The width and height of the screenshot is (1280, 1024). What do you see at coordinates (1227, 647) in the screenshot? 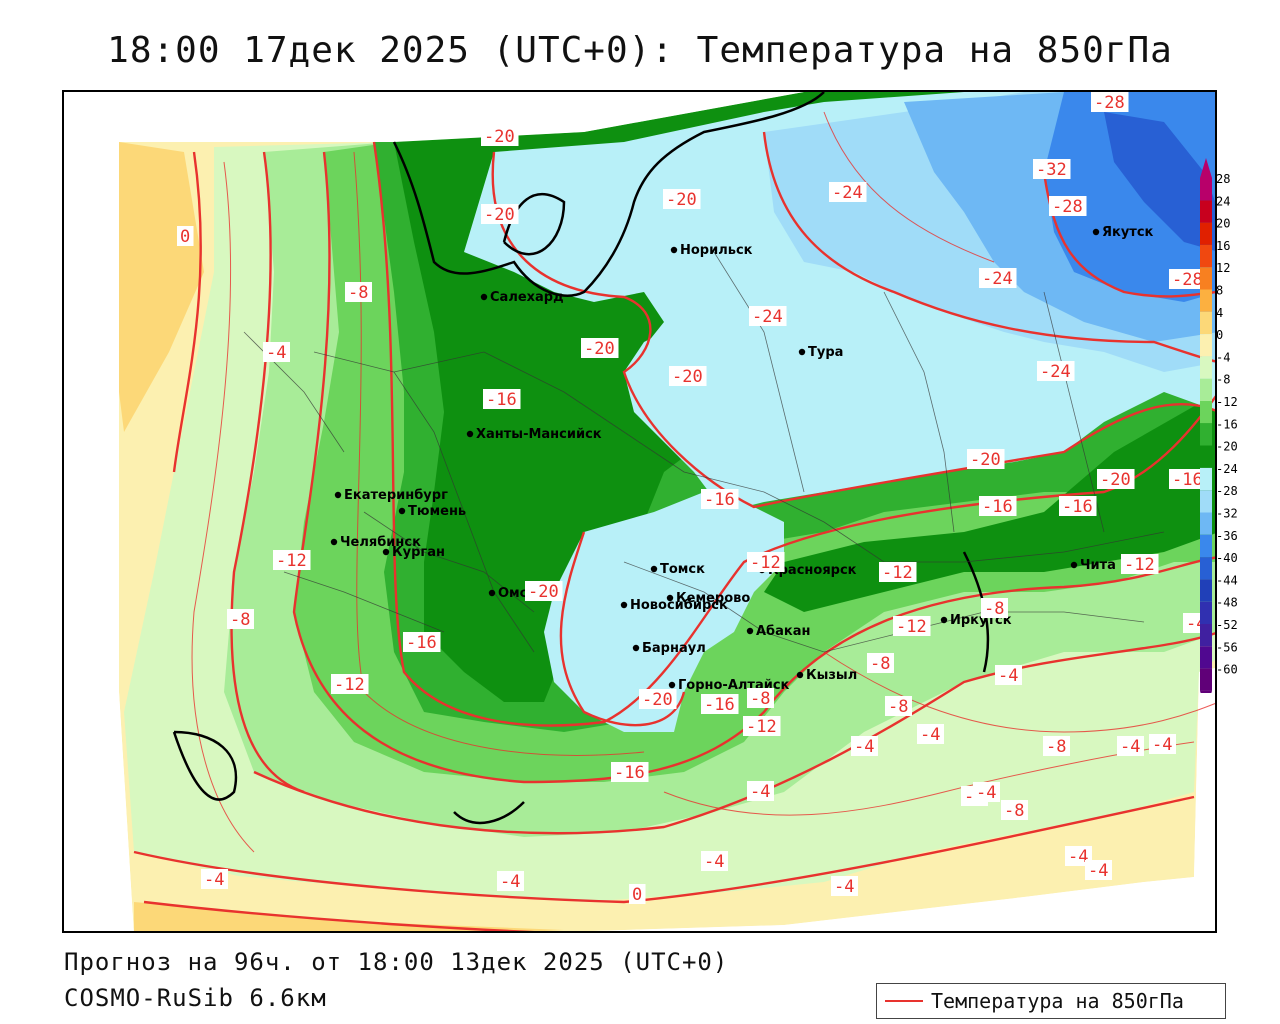
I see `scale-tick-label: -56` at bounding box center [1227, 647].